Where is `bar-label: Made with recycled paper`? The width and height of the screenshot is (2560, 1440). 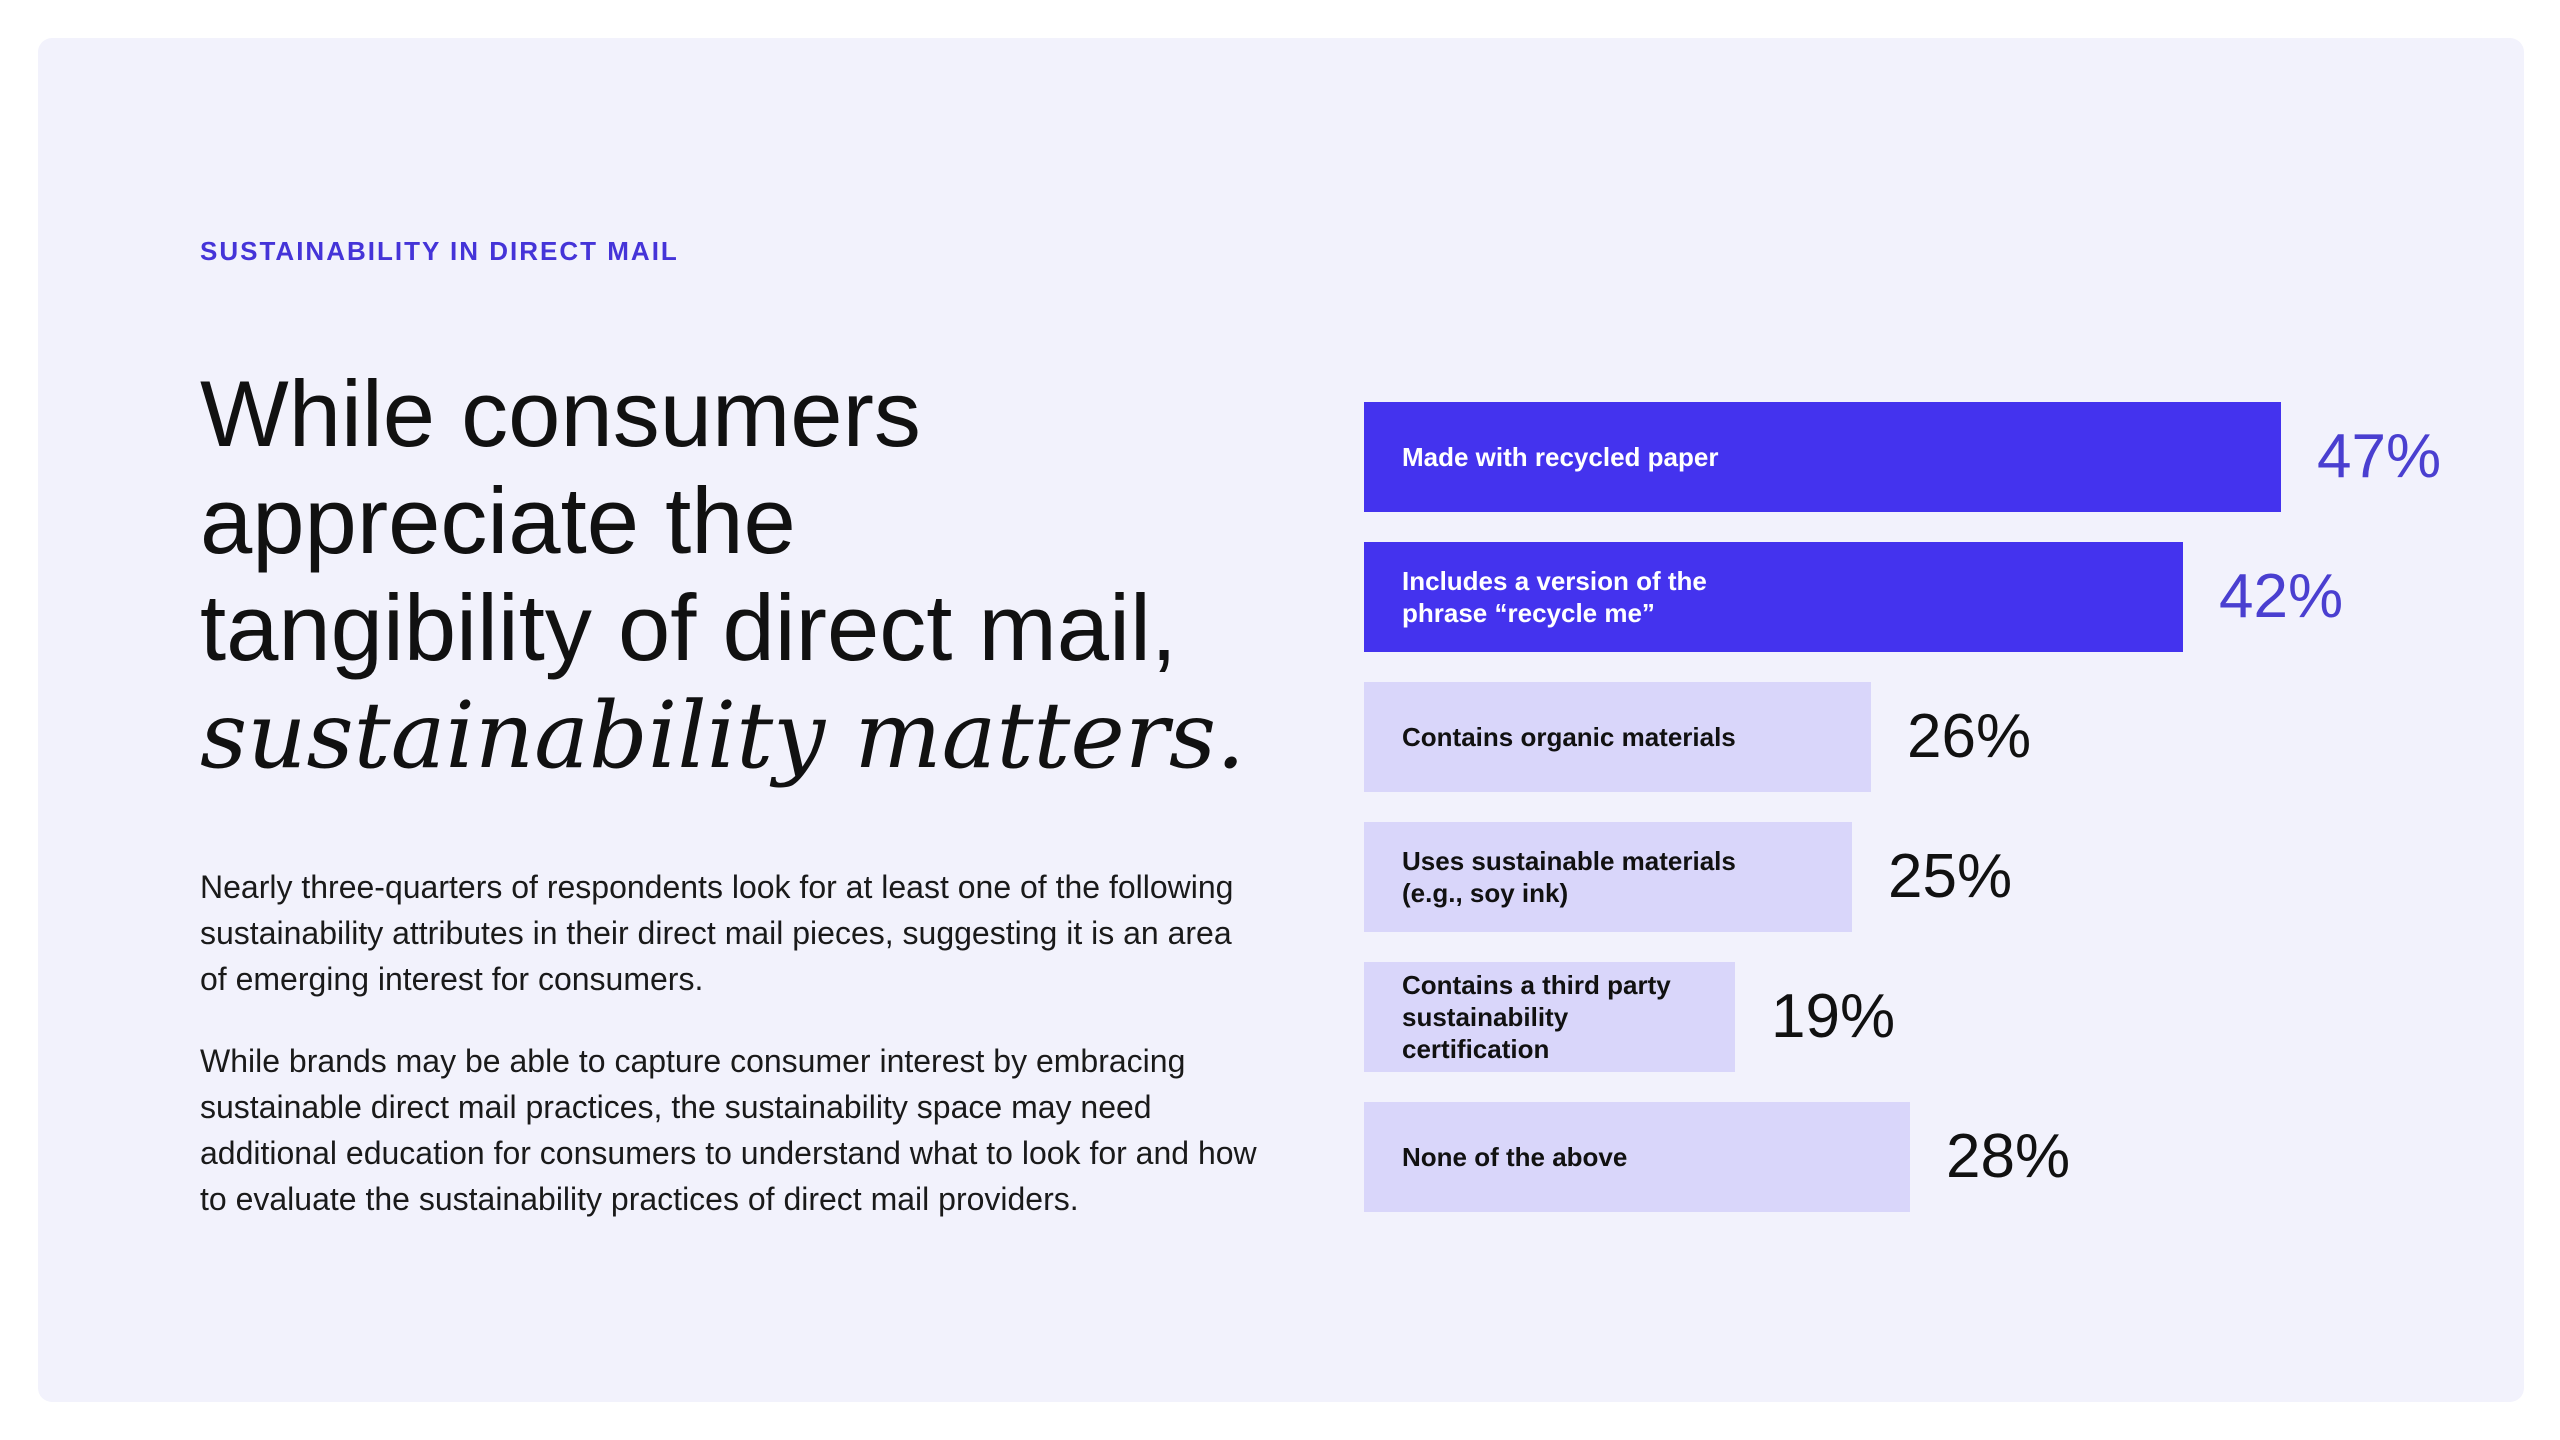
bar-label: Made with recycled paper is located at coordinates (1560, 457).